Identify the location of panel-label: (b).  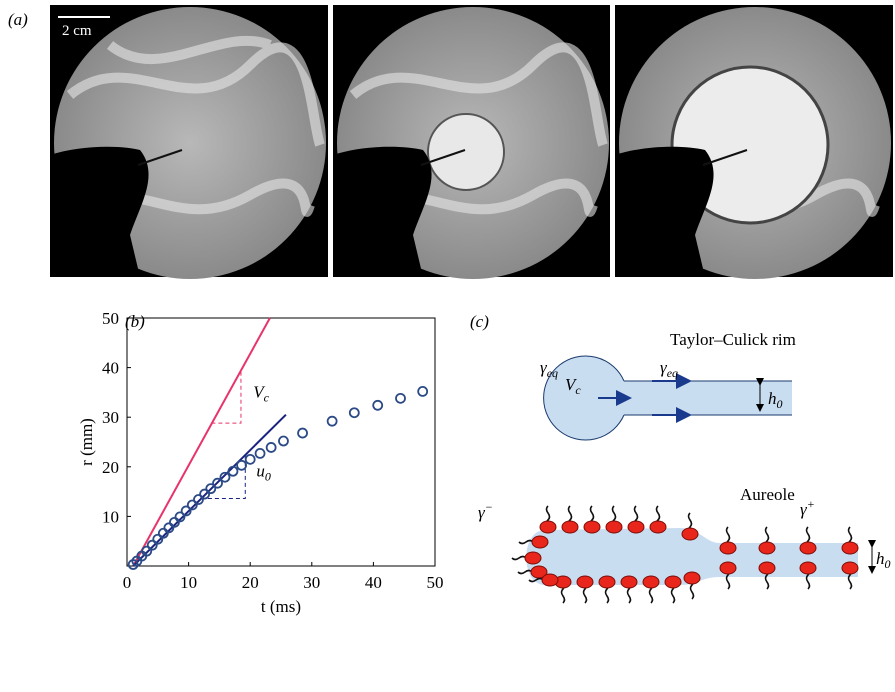
(135, 321).